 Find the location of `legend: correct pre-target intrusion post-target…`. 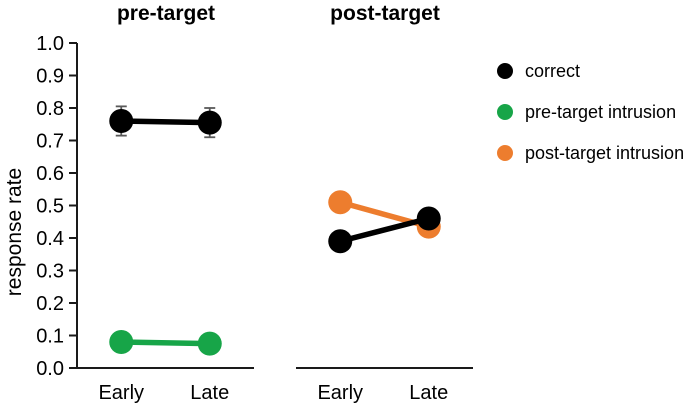

legend: correct pre-target intrusion post-target… is located at coordinates (590, 112).